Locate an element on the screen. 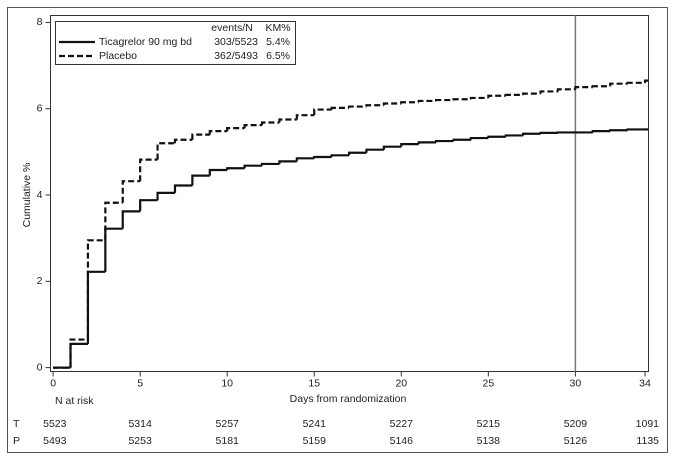 The width and height of the screenshot is (675, 460). x-tick-label: 20 is located at coordinates (401, 383).